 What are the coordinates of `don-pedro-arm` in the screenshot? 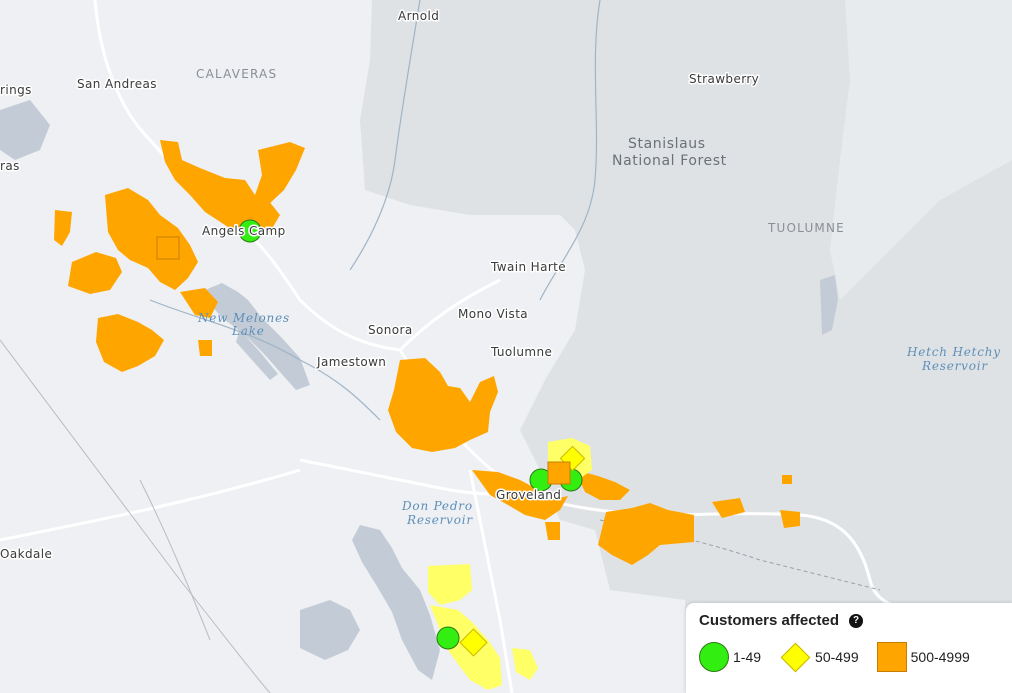 It's located at (330, 630).